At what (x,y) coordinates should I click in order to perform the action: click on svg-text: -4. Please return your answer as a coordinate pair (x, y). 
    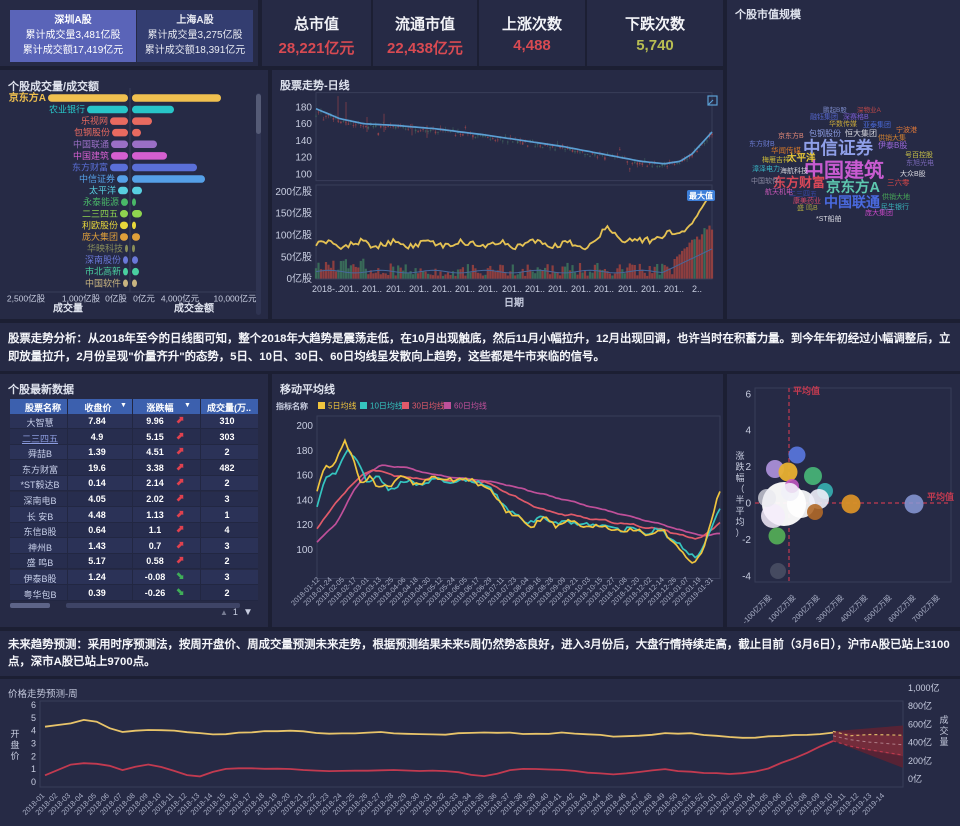
    Looking at the image, I should click on (746, 576).